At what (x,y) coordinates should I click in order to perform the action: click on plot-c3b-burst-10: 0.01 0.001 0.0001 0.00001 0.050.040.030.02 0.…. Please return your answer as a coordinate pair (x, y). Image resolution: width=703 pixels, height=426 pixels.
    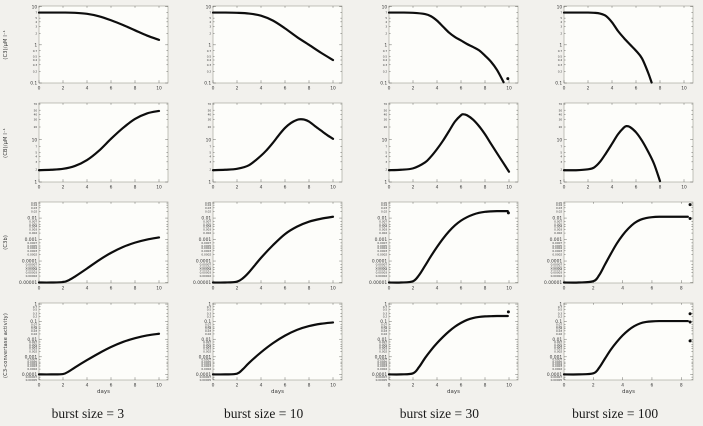
    Looking at the image, I should click on (268, 246).